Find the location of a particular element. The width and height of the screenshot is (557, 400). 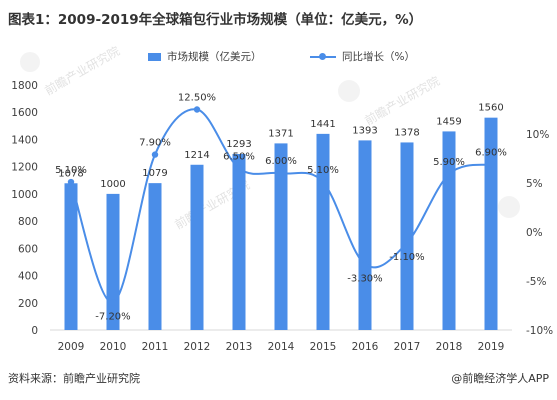

legend-swatch-line is located at coordinates (323, 57).